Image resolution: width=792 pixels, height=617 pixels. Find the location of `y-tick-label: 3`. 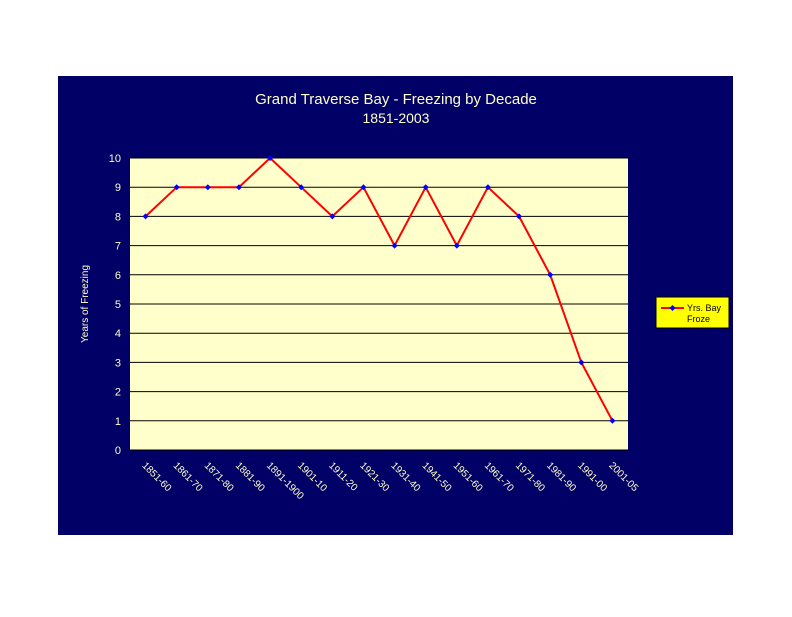

y-tick-label: 3 is located at coordinates (118, 363).